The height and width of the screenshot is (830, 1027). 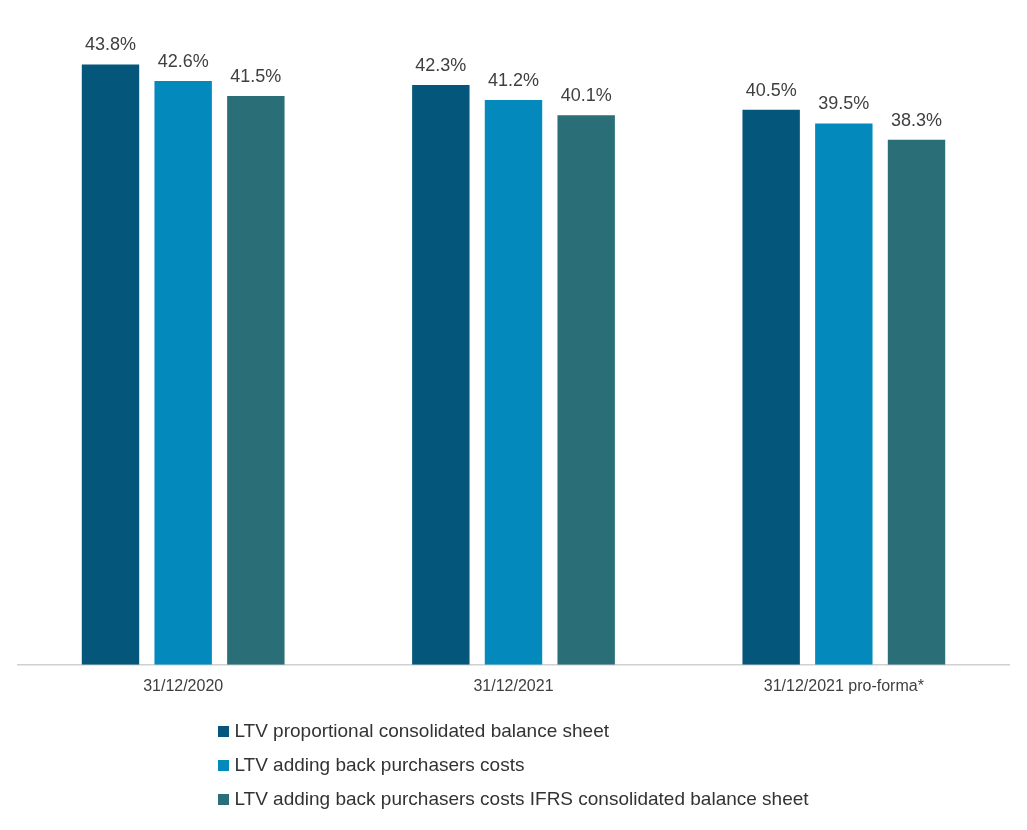 What do you see at coordinates (183, 60) in the screenshot?
I see `data-label: 42.6%` at bounding box center [183, 60].